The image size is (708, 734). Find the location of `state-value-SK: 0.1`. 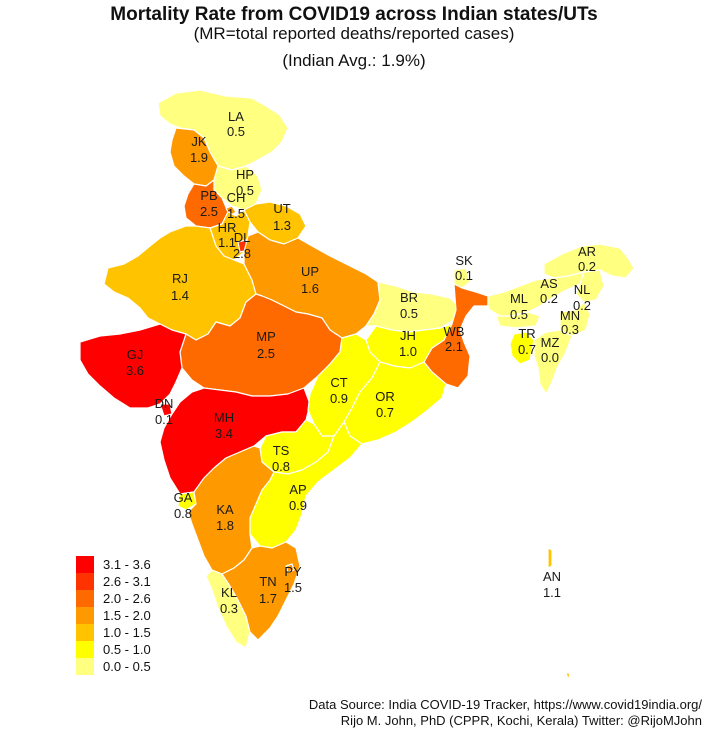

state-value-SK: 0.1 is located at coordinates (464, 275).